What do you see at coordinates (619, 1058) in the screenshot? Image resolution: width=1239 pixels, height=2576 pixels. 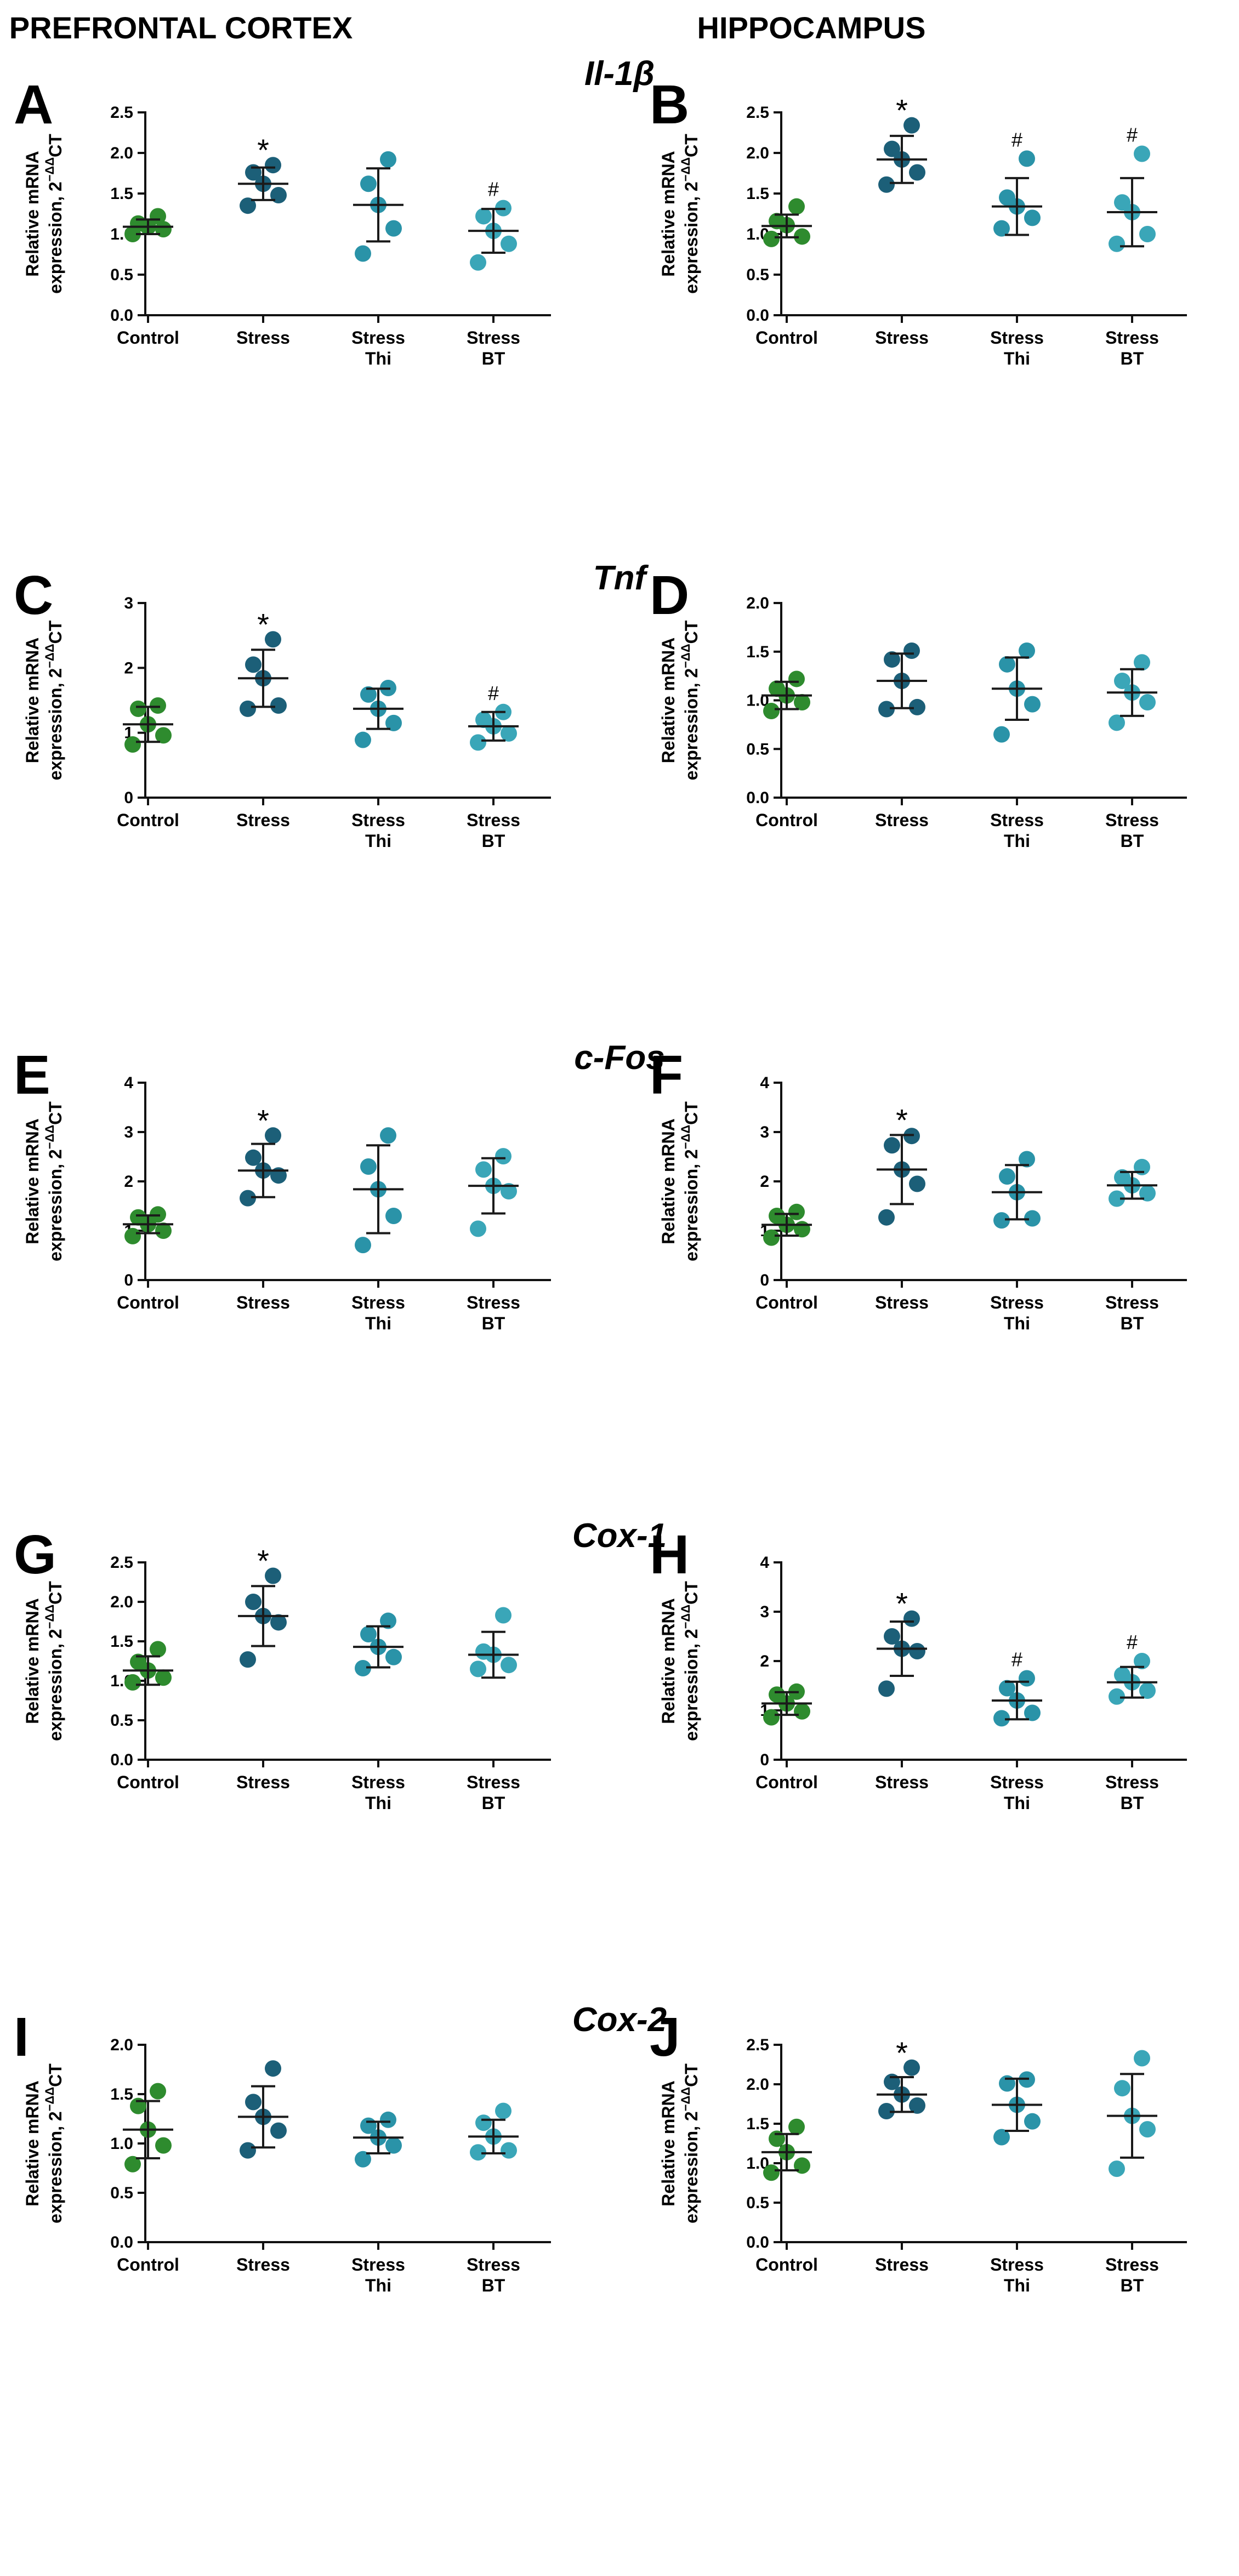 I see `gene-title-c-fos: c-Fos` at bounding box center [619, 1058].